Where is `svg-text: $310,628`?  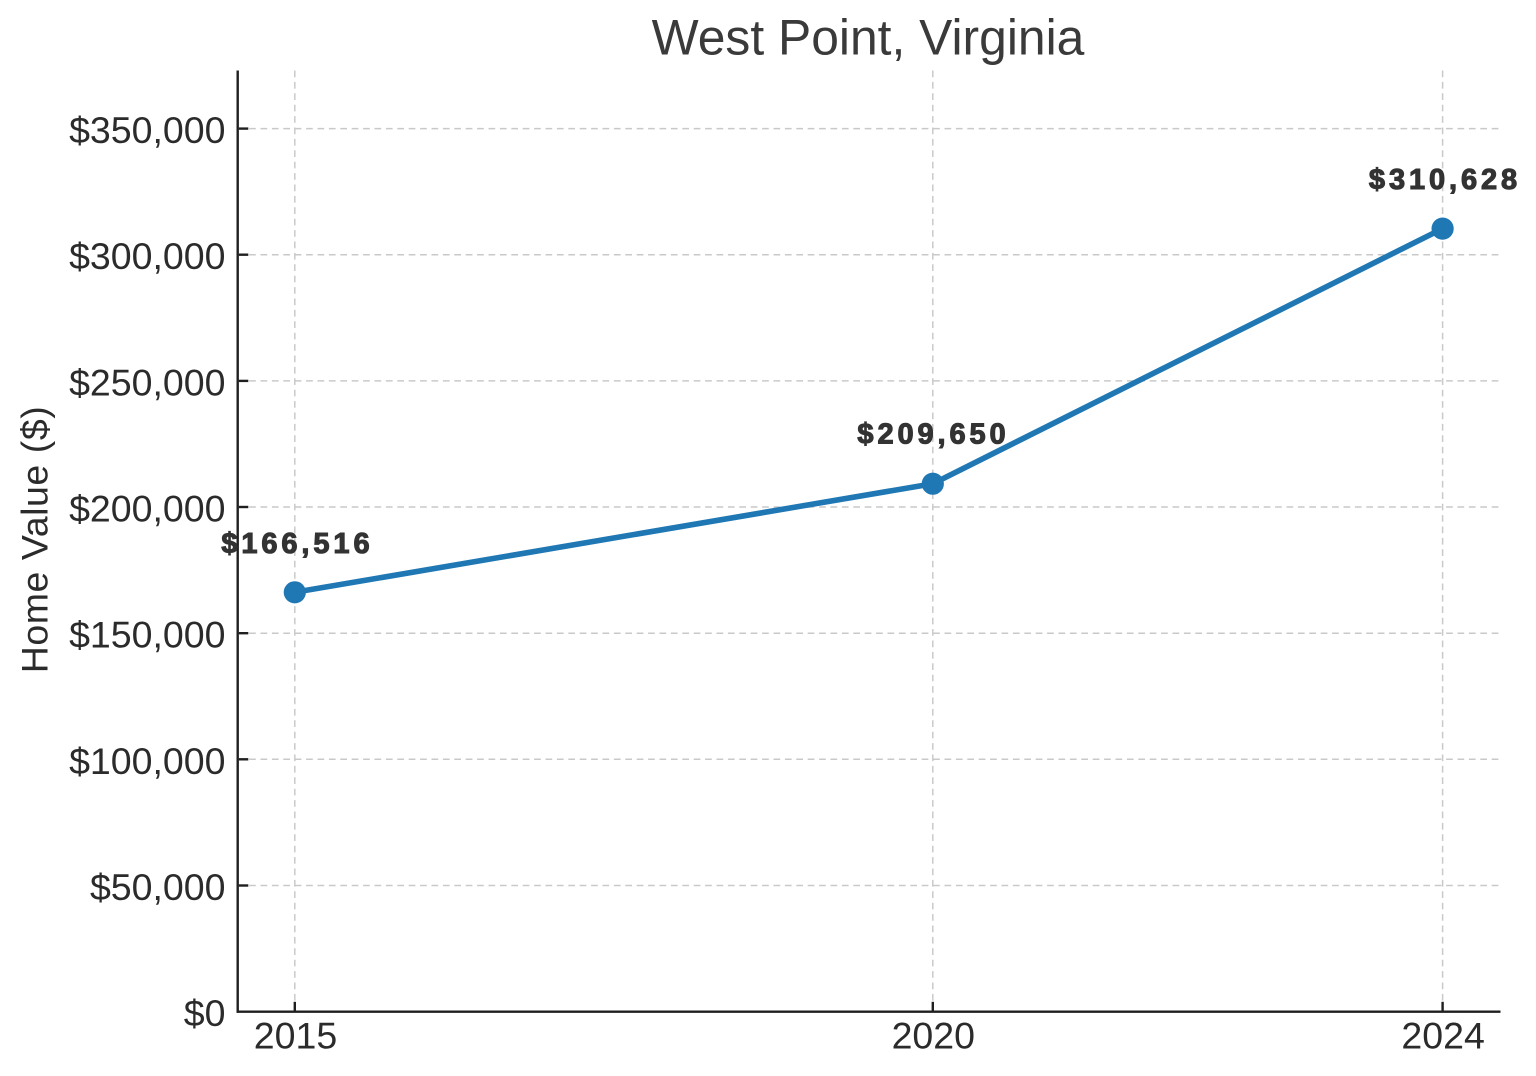
svg-text: $310,628 is located at coordinates (1445, 180).